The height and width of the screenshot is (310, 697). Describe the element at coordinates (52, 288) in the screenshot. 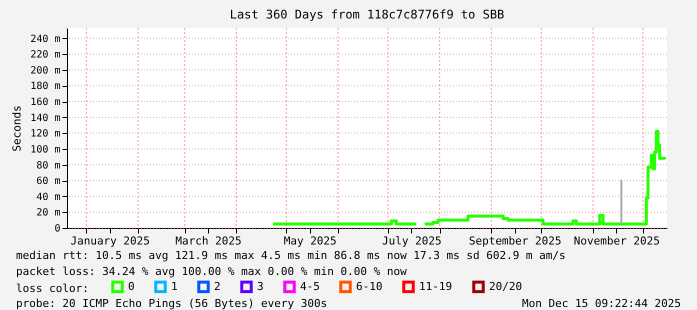

I see `legend-title: loss color:` at that location.